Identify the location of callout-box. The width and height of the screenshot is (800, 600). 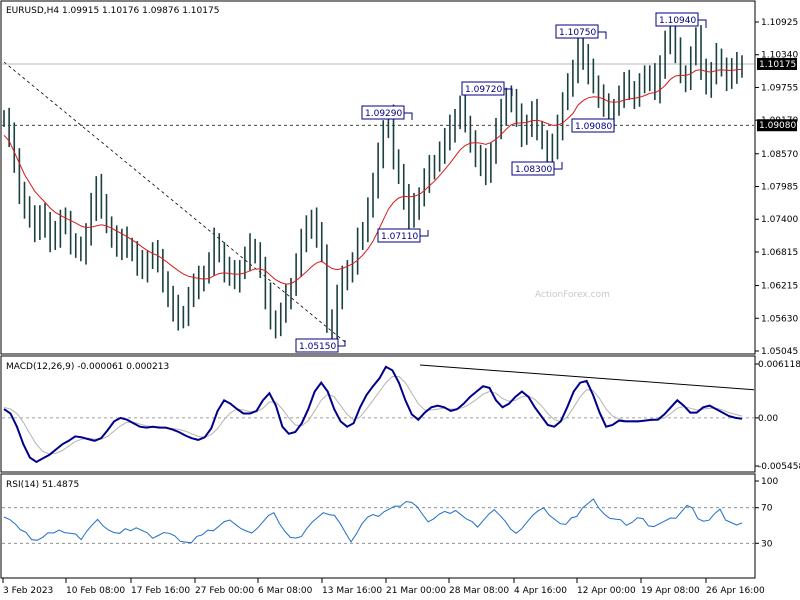
(593, 125).